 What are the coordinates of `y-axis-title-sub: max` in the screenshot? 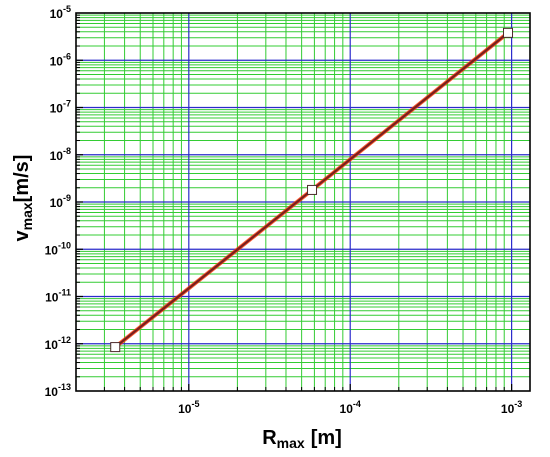 It's located at (27, 216).